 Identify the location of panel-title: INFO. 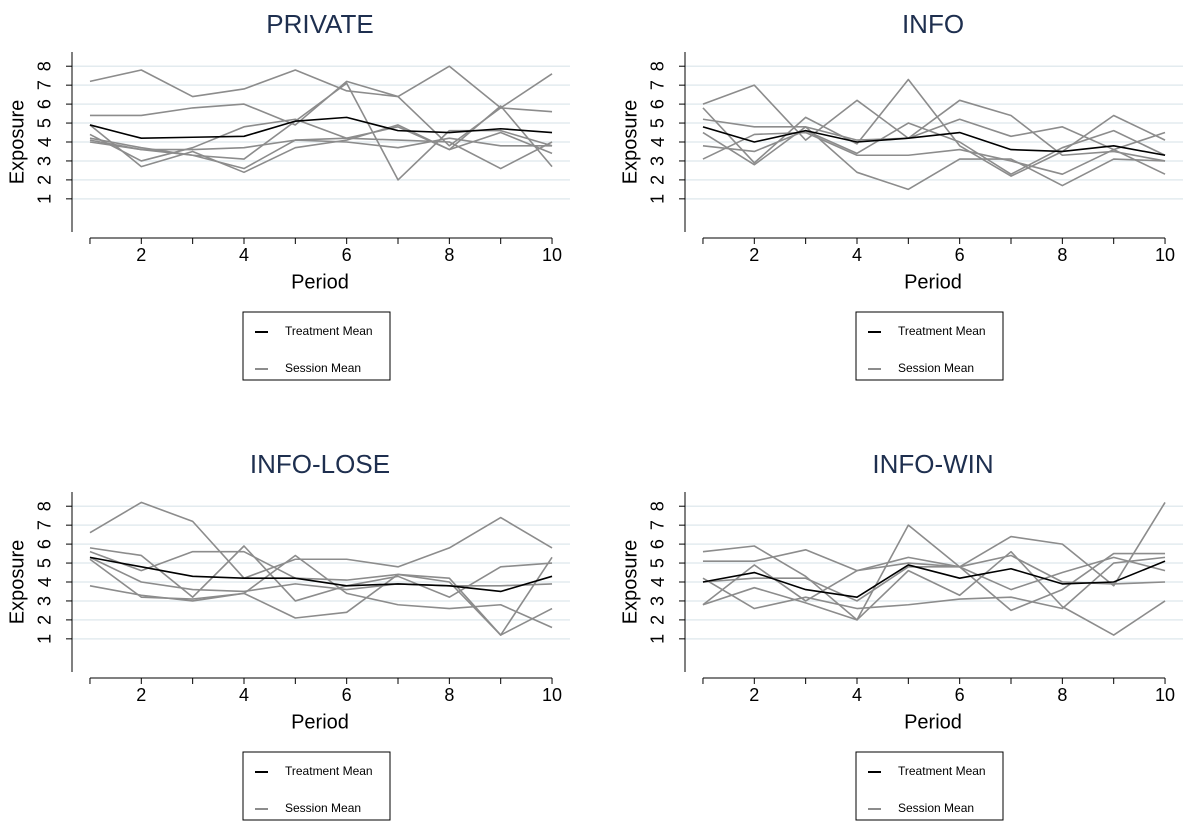
(933, 24).